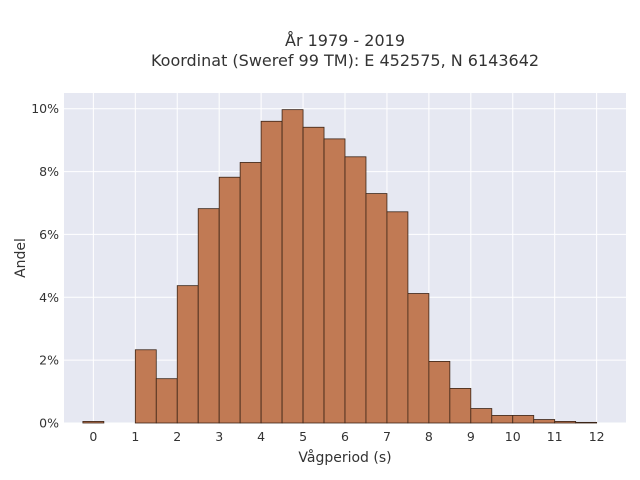 The width and height of the screenshot is (640, 480). I want to click on x-tick-label: 1, so click(135, 436).